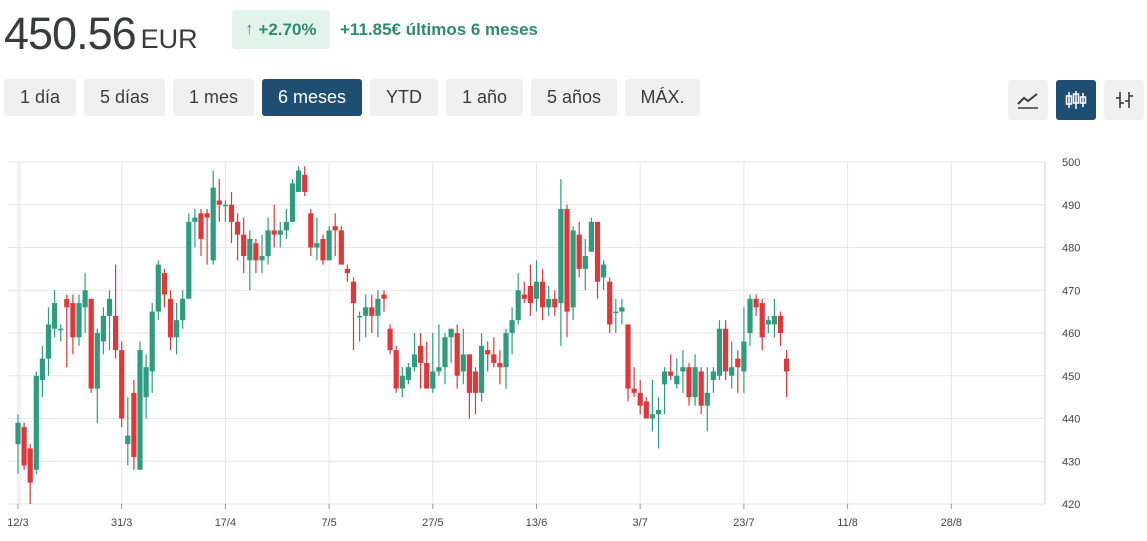 This screenshot has height=541, width=1147. Describe the element at coordinates (1071, 163) in the screenshot. I see `y-tick-label: 500` at that location.